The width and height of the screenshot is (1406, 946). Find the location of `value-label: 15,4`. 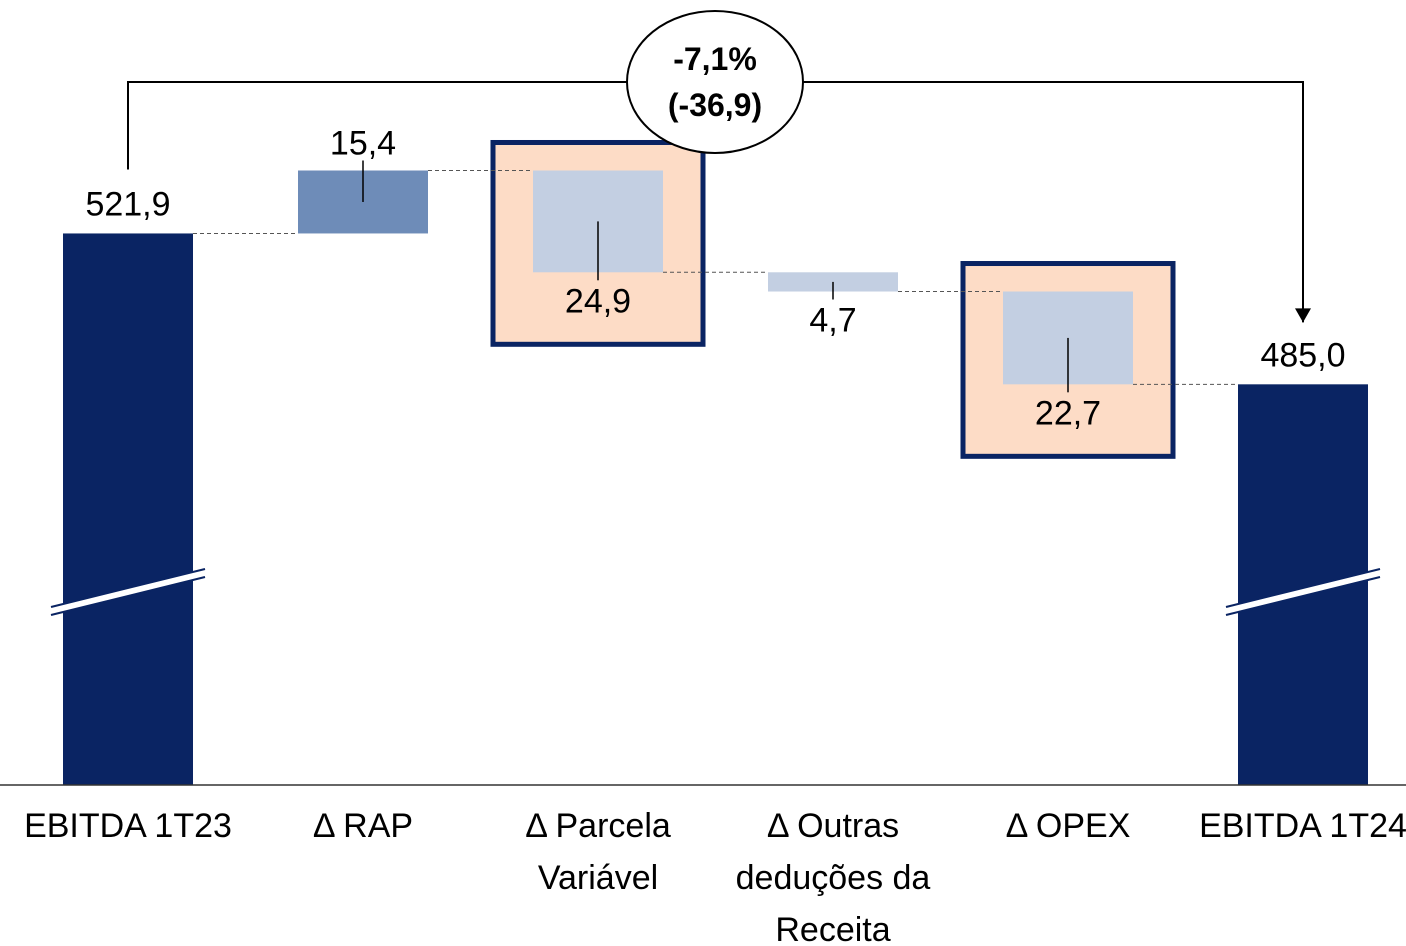

value-label: 15,4 is located at coordinates (363, 143).